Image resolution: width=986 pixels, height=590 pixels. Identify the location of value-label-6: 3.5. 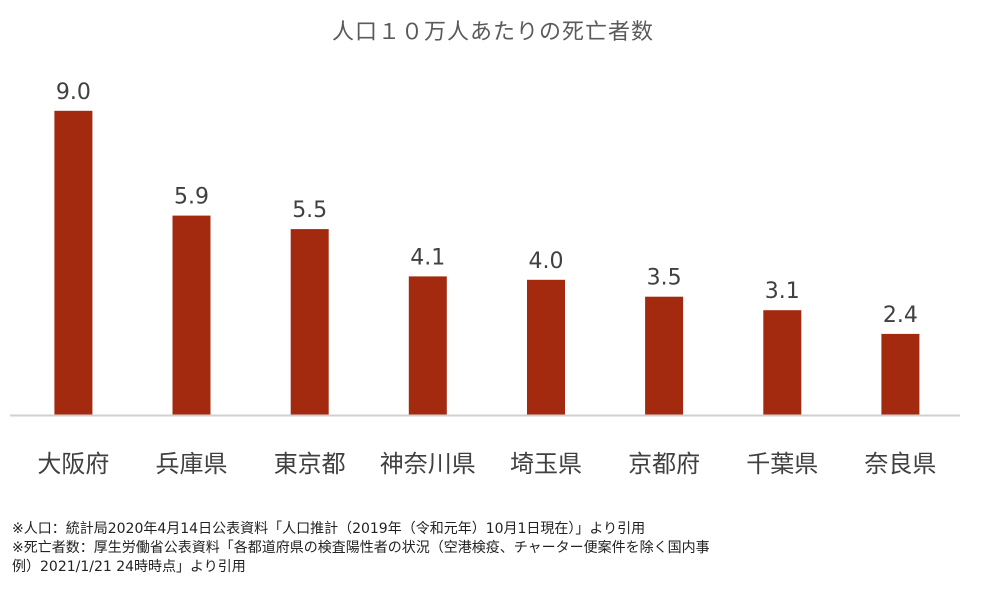
(664, 278).